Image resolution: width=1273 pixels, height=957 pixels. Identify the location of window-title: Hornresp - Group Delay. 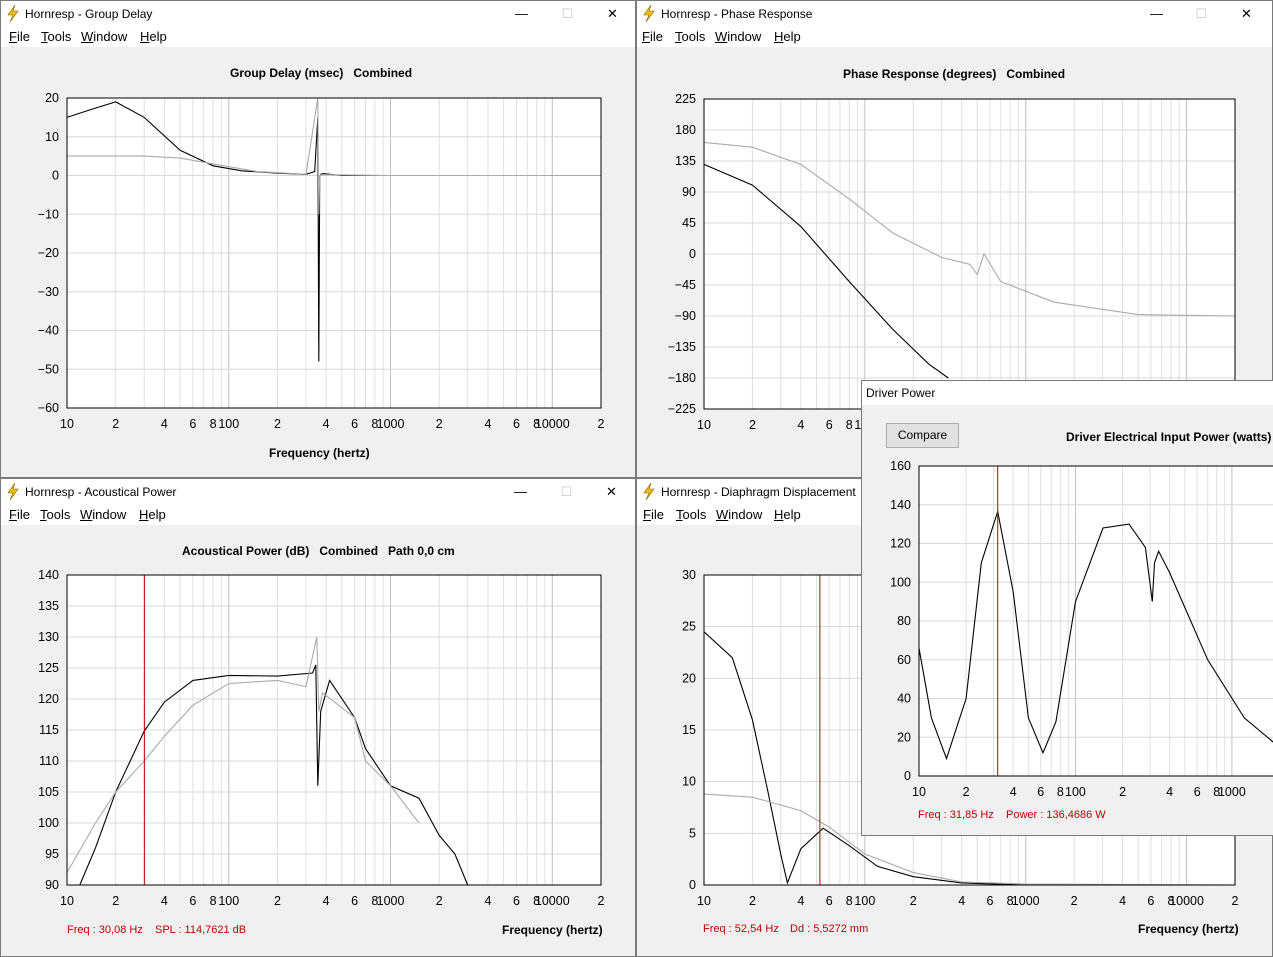
(89, 14).